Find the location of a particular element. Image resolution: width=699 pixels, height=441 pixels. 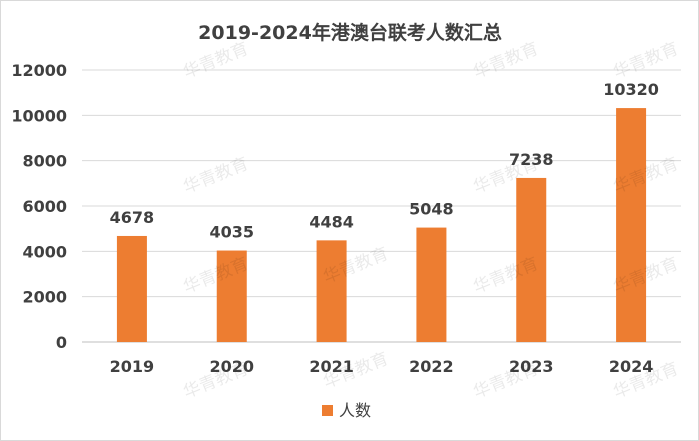

y-tick-label: 10000 is located at coordinates (39, 115).